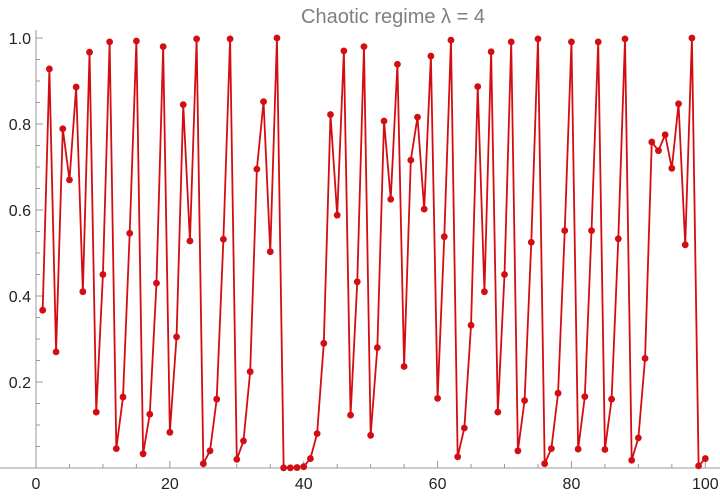  Describe the element at coordinates (705, 484) in the screenshot. I see `x-tick-label: 100` at that location.